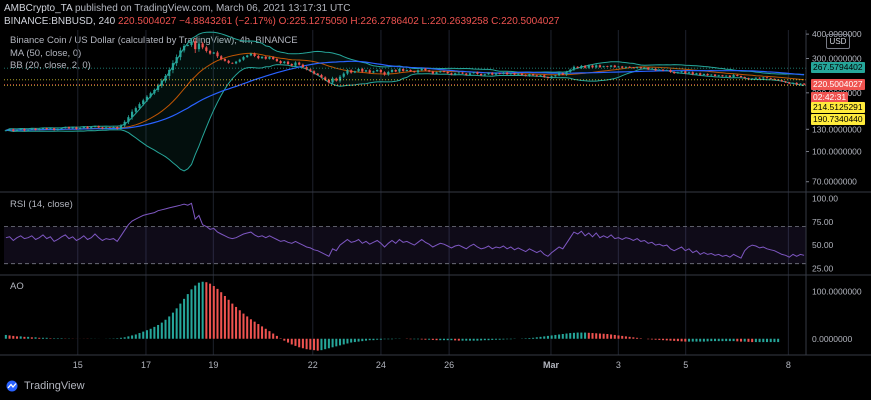 This screenshot has height=400, width=871. What do you see at coordinates (227, 21) in the screenshot?
I see `price-change: −4.8843261 (−2.17%)` at bounding box center [227, 21].